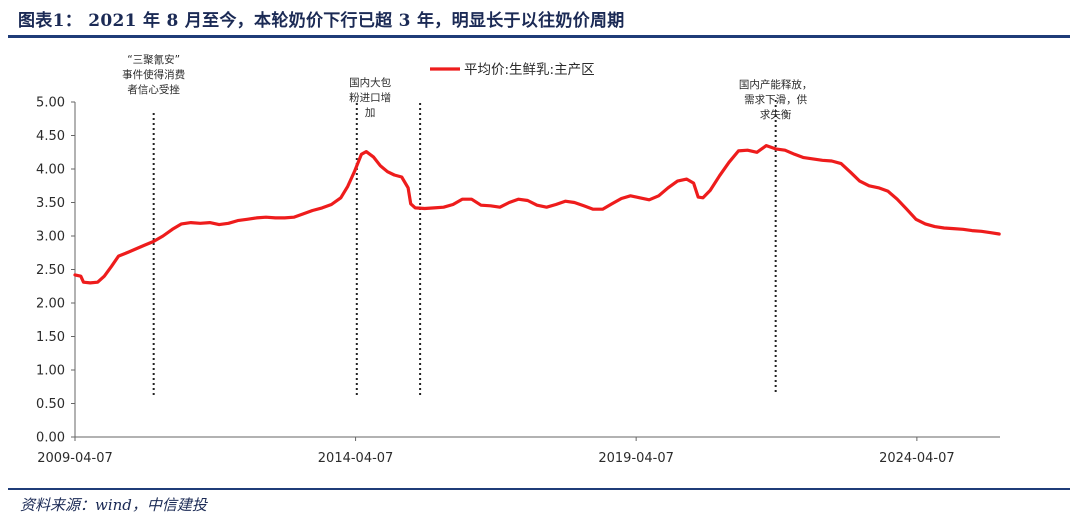 The height and width of the screenshot is (521, 1080). What do you see at coordinates (75, 458) in the screenshot?
I see `x-tick-label: 2009-04-07` at bounding box center [75, 458].